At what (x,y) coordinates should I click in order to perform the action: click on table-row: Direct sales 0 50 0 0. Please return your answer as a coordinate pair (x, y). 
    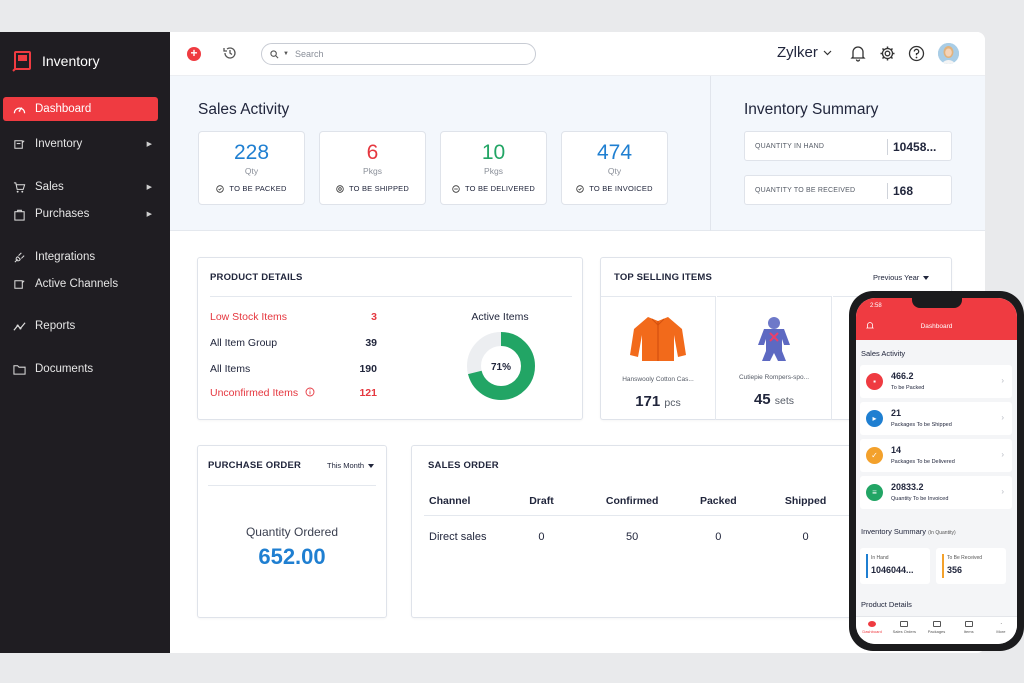
    Looking at the image, I should click on (644, 537).